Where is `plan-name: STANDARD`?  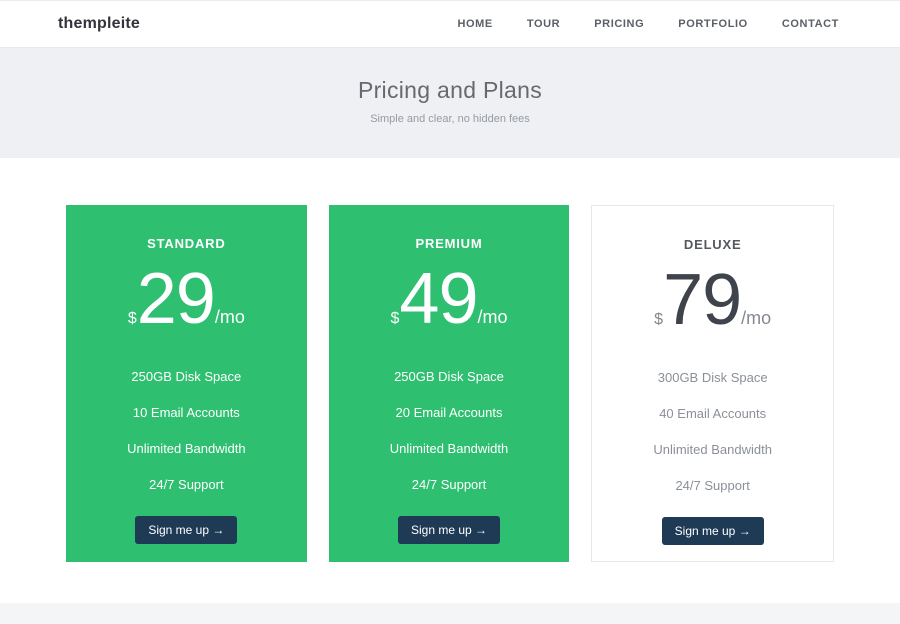 plan-name: STANDARD is located at coordinates (186, 243).